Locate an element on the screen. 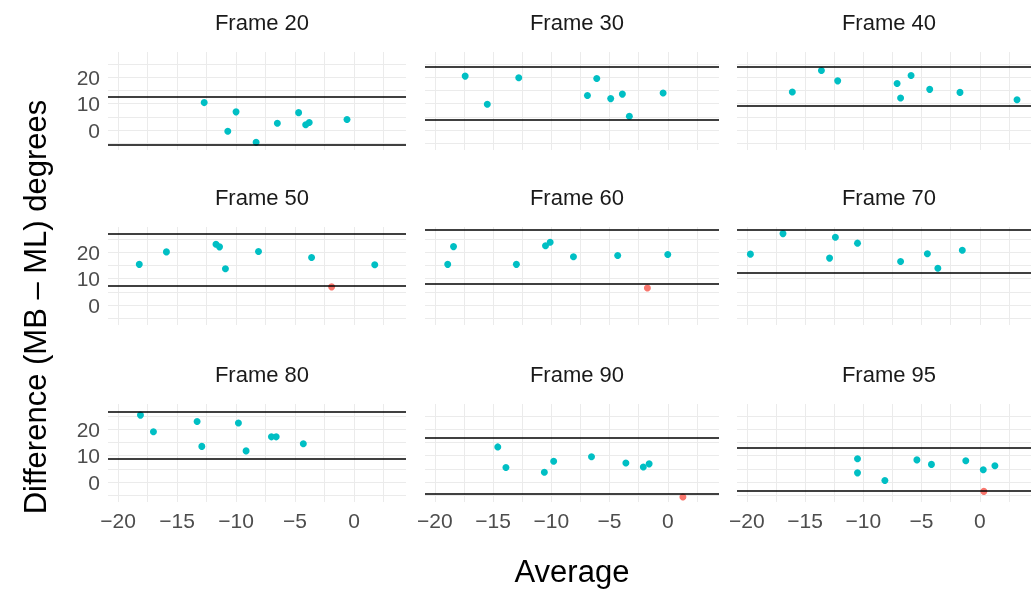  chart-title: Frame 95 is located at coordinates (889, 374).